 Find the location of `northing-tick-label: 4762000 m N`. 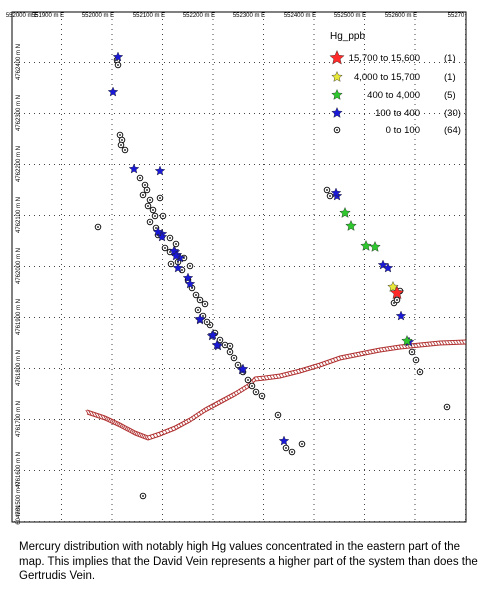

northing-tick-label: 4762000 m N is located at coordinates (19, 266).